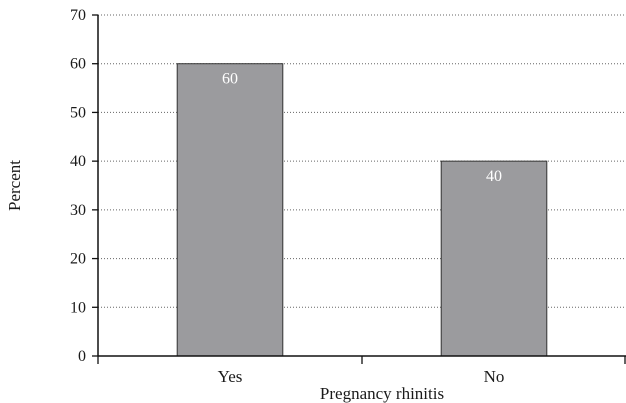  What do you see at coordinates (230, 376) in the screenshot?
I see `x-tick-label-yes: Yes` at bounding box center [230, 376].